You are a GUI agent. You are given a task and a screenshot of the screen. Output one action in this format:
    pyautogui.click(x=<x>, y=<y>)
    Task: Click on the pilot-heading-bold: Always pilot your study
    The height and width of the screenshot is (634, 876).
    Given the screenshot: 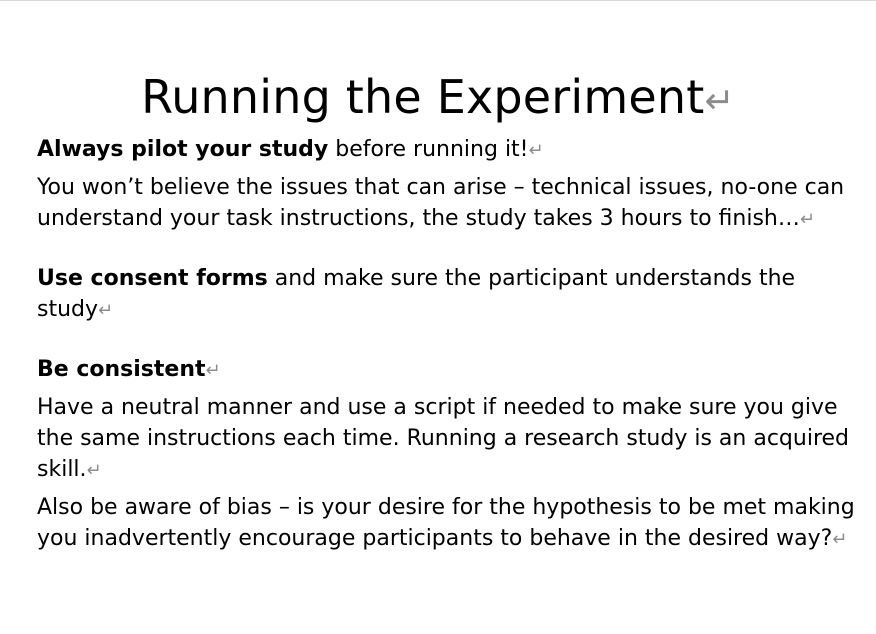 What is the action you would take?
    pyautogui.click(x=183, y=149)
    